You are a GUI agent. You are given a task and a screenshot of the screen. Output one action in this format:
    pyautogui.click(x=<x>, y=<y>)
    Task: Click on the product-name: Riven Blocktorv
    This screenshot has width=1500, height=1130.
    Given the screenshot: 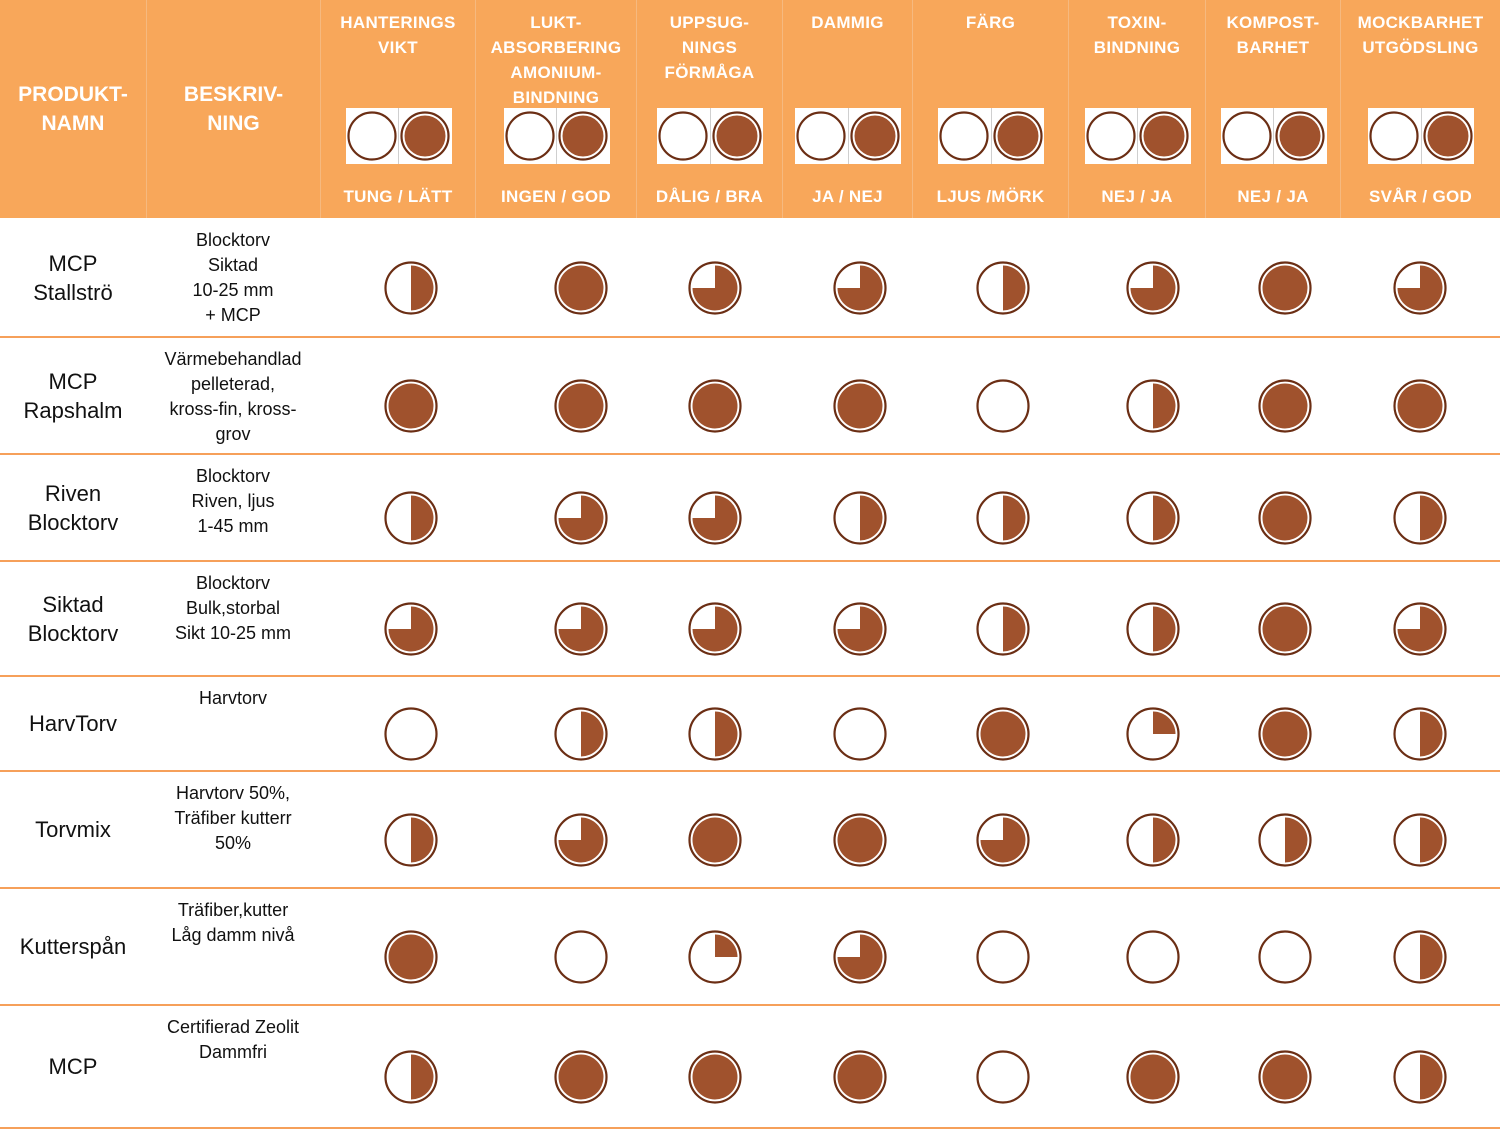 What is the action you would take?
    pyautogui.click(x=73, y=507)
    